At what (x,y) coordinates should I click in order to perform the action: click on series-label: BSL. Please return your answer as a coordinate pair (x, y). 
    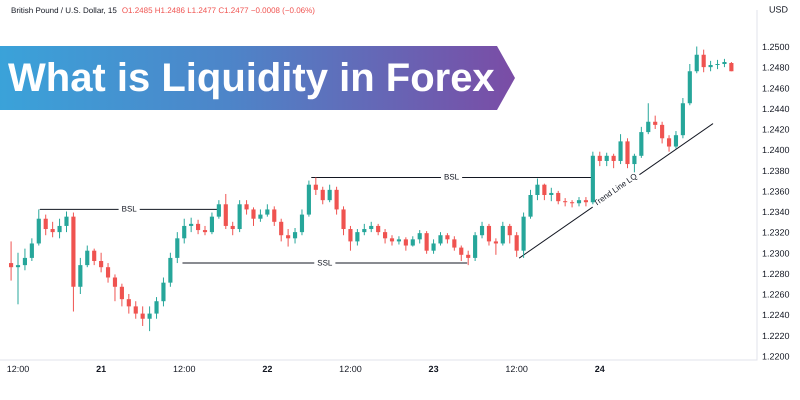
    Looking at the image, I should click on (130, 209).